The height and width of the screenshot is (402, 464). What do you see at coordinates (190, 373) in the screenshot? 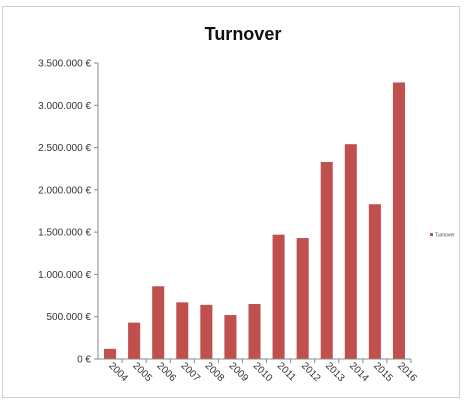
I see `x-tick-label-2007: 2007` at bounding box center [190, 373].